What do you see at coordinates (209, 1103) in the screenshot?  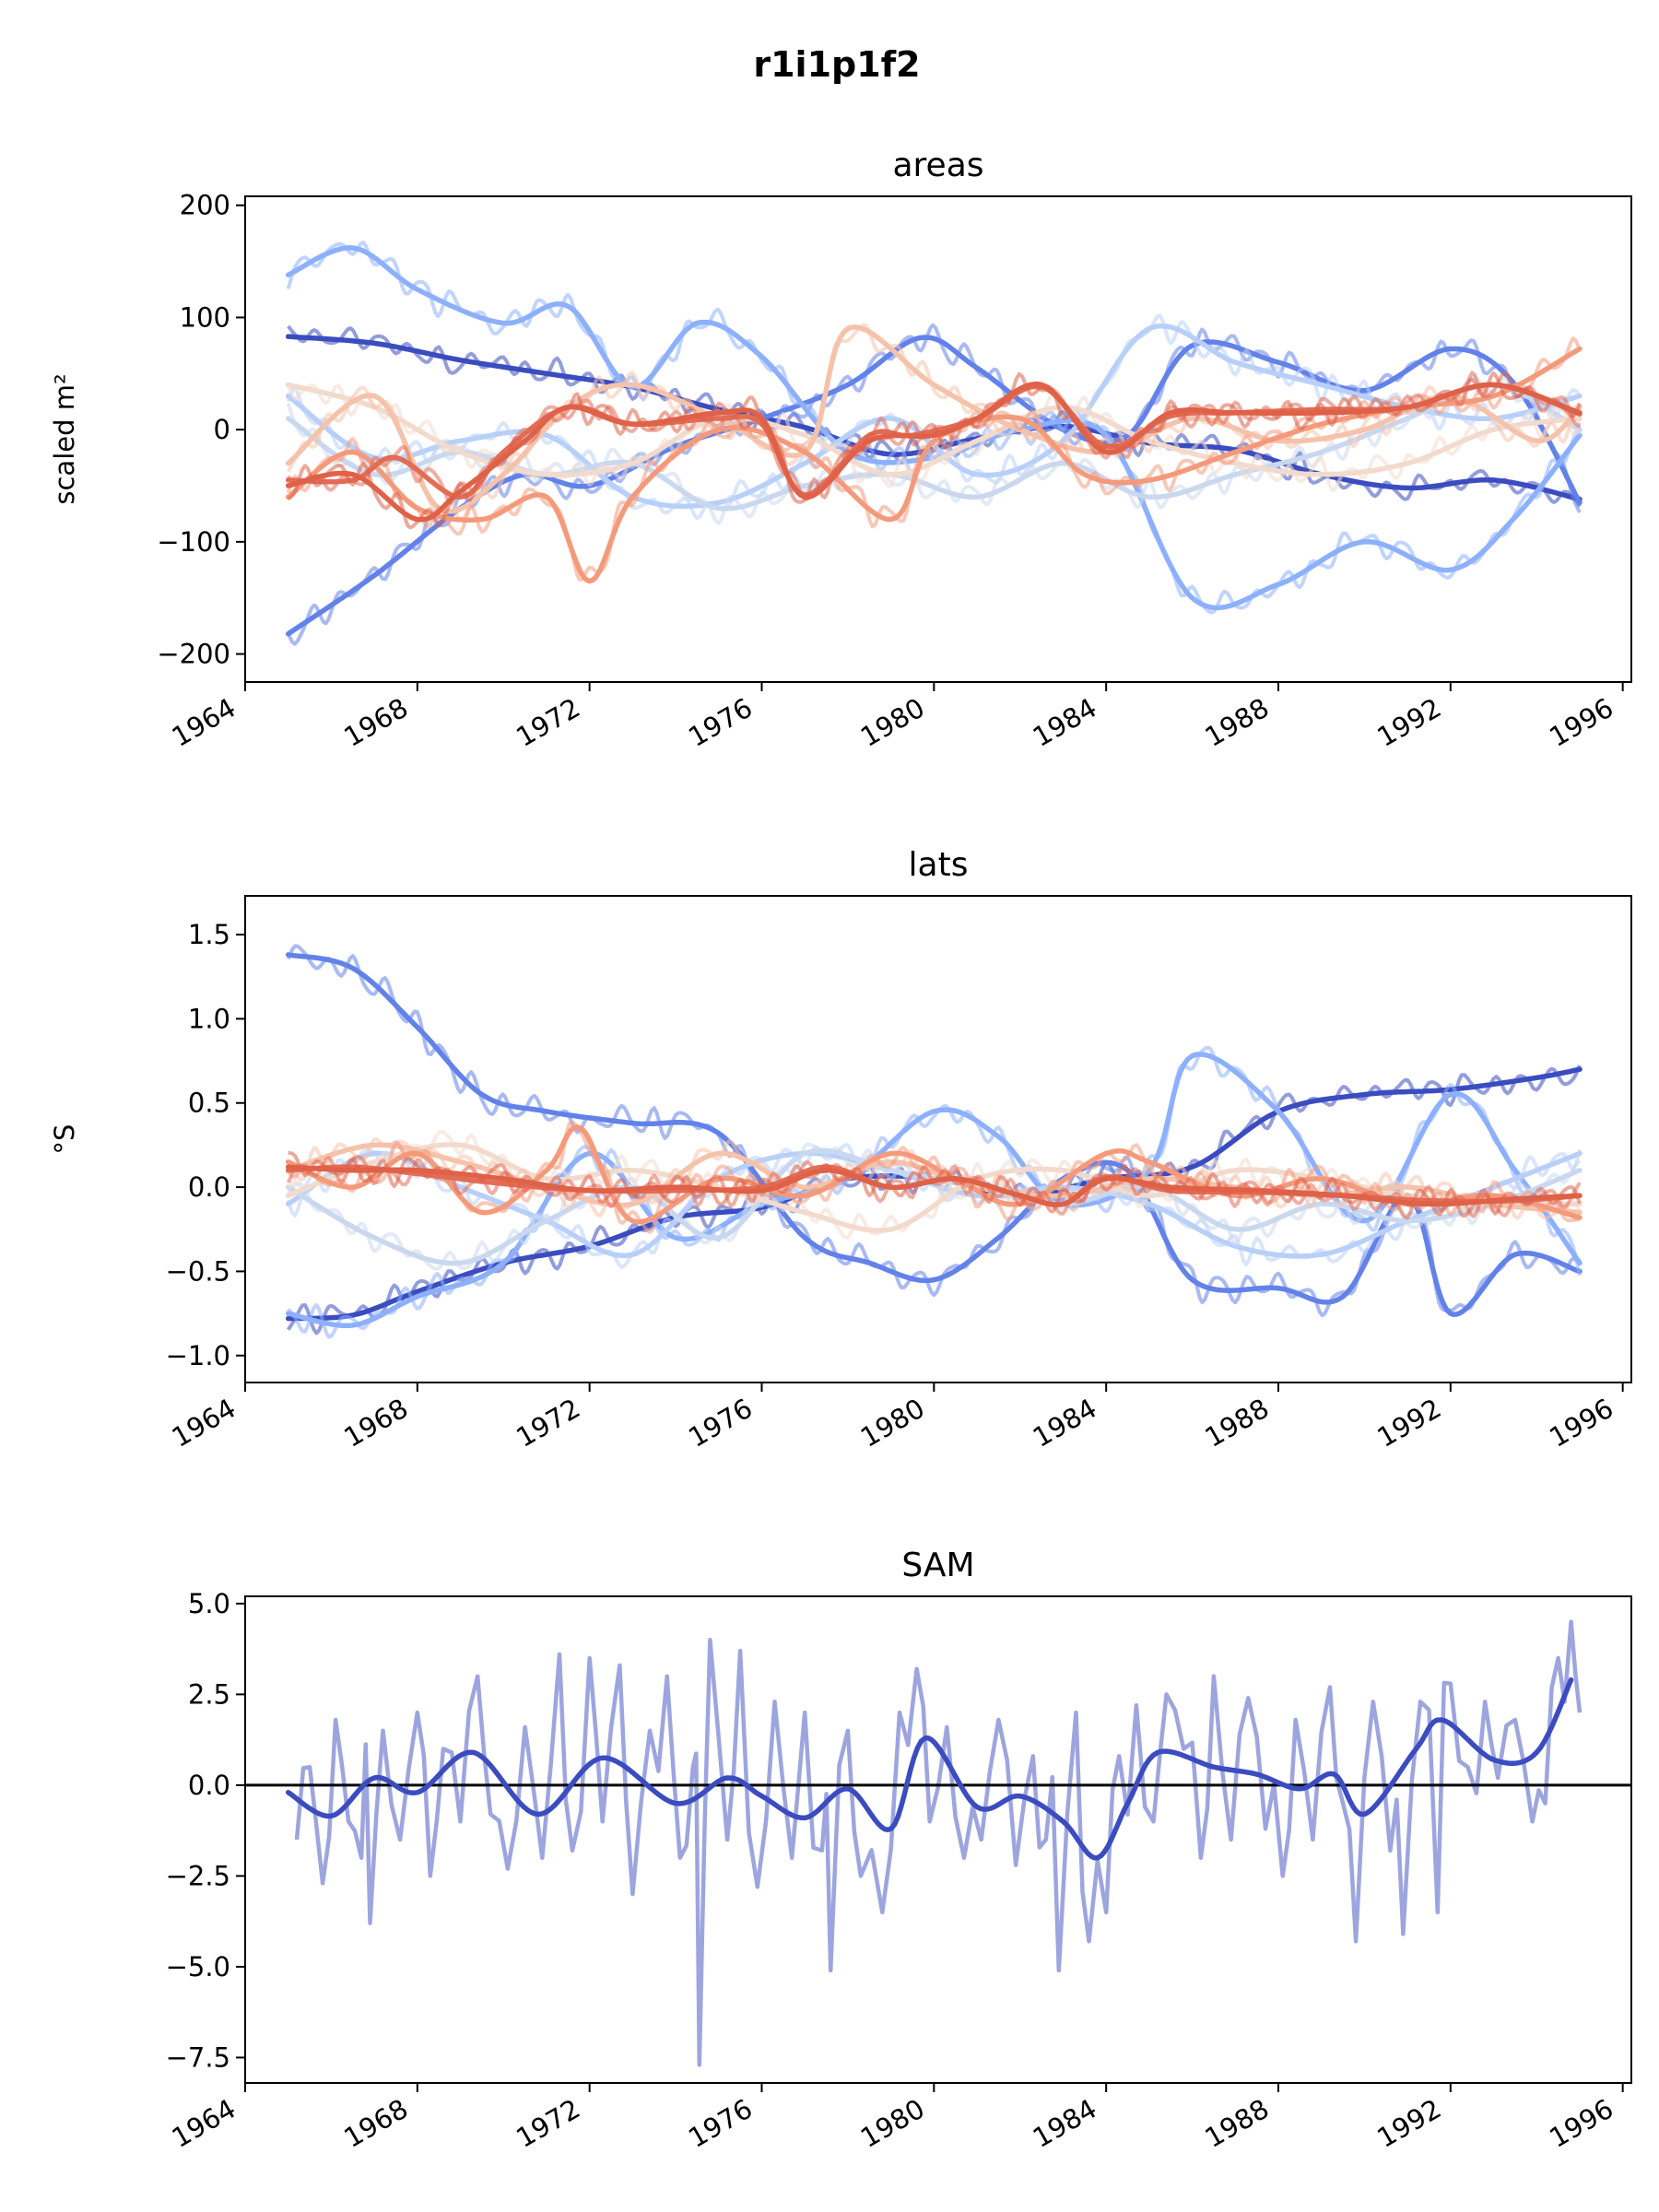 I see `y-tick-label: 0.5` at bounding box center [209, 1103].